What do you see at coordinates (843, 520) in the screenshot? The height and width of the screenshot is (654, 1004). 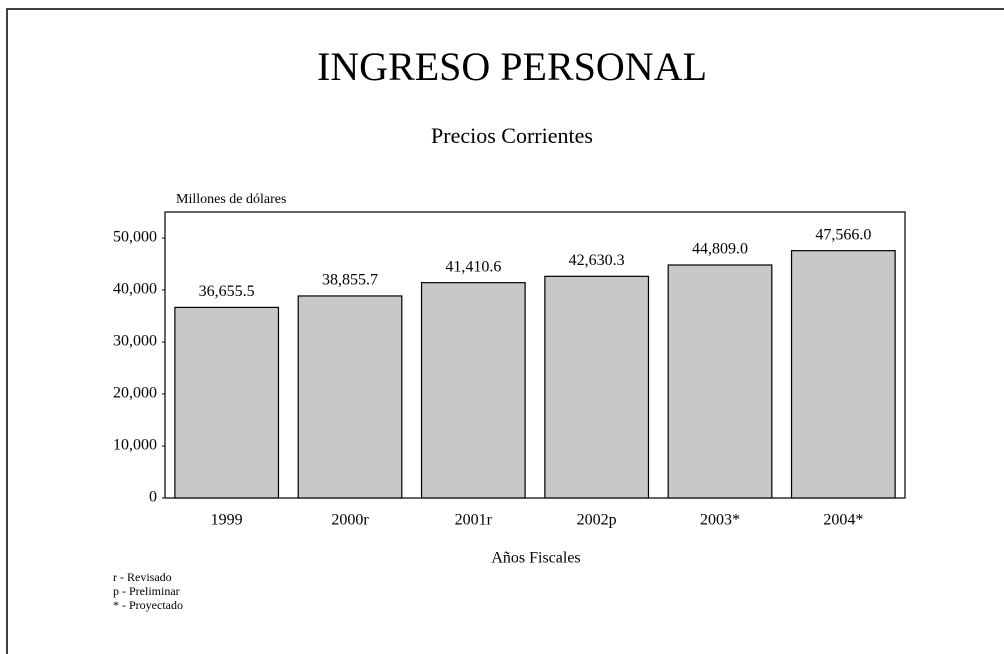 I see `x-tick-label: 2004*` at bounding box center [843, 520].